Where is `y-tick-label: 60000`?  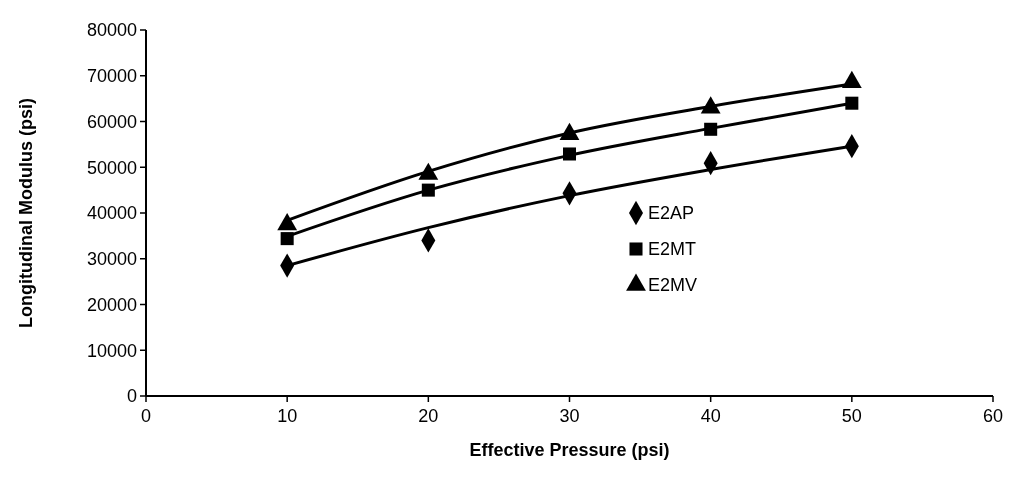
y-tick-label: 60000 is located at coordinates (111, 121).